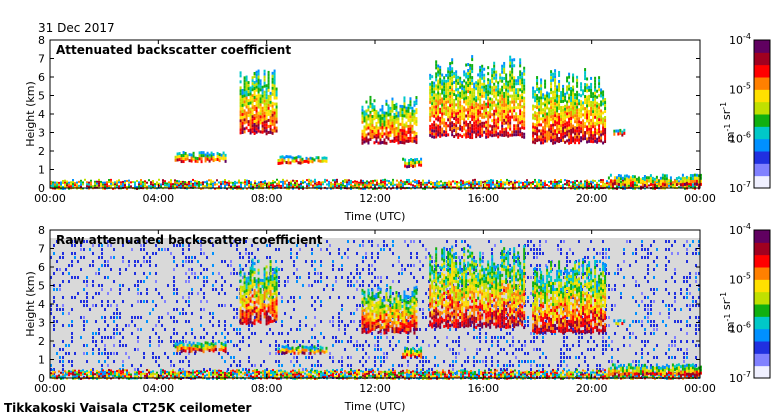  I want to click on colorbar-swatch, so click(762, 83).